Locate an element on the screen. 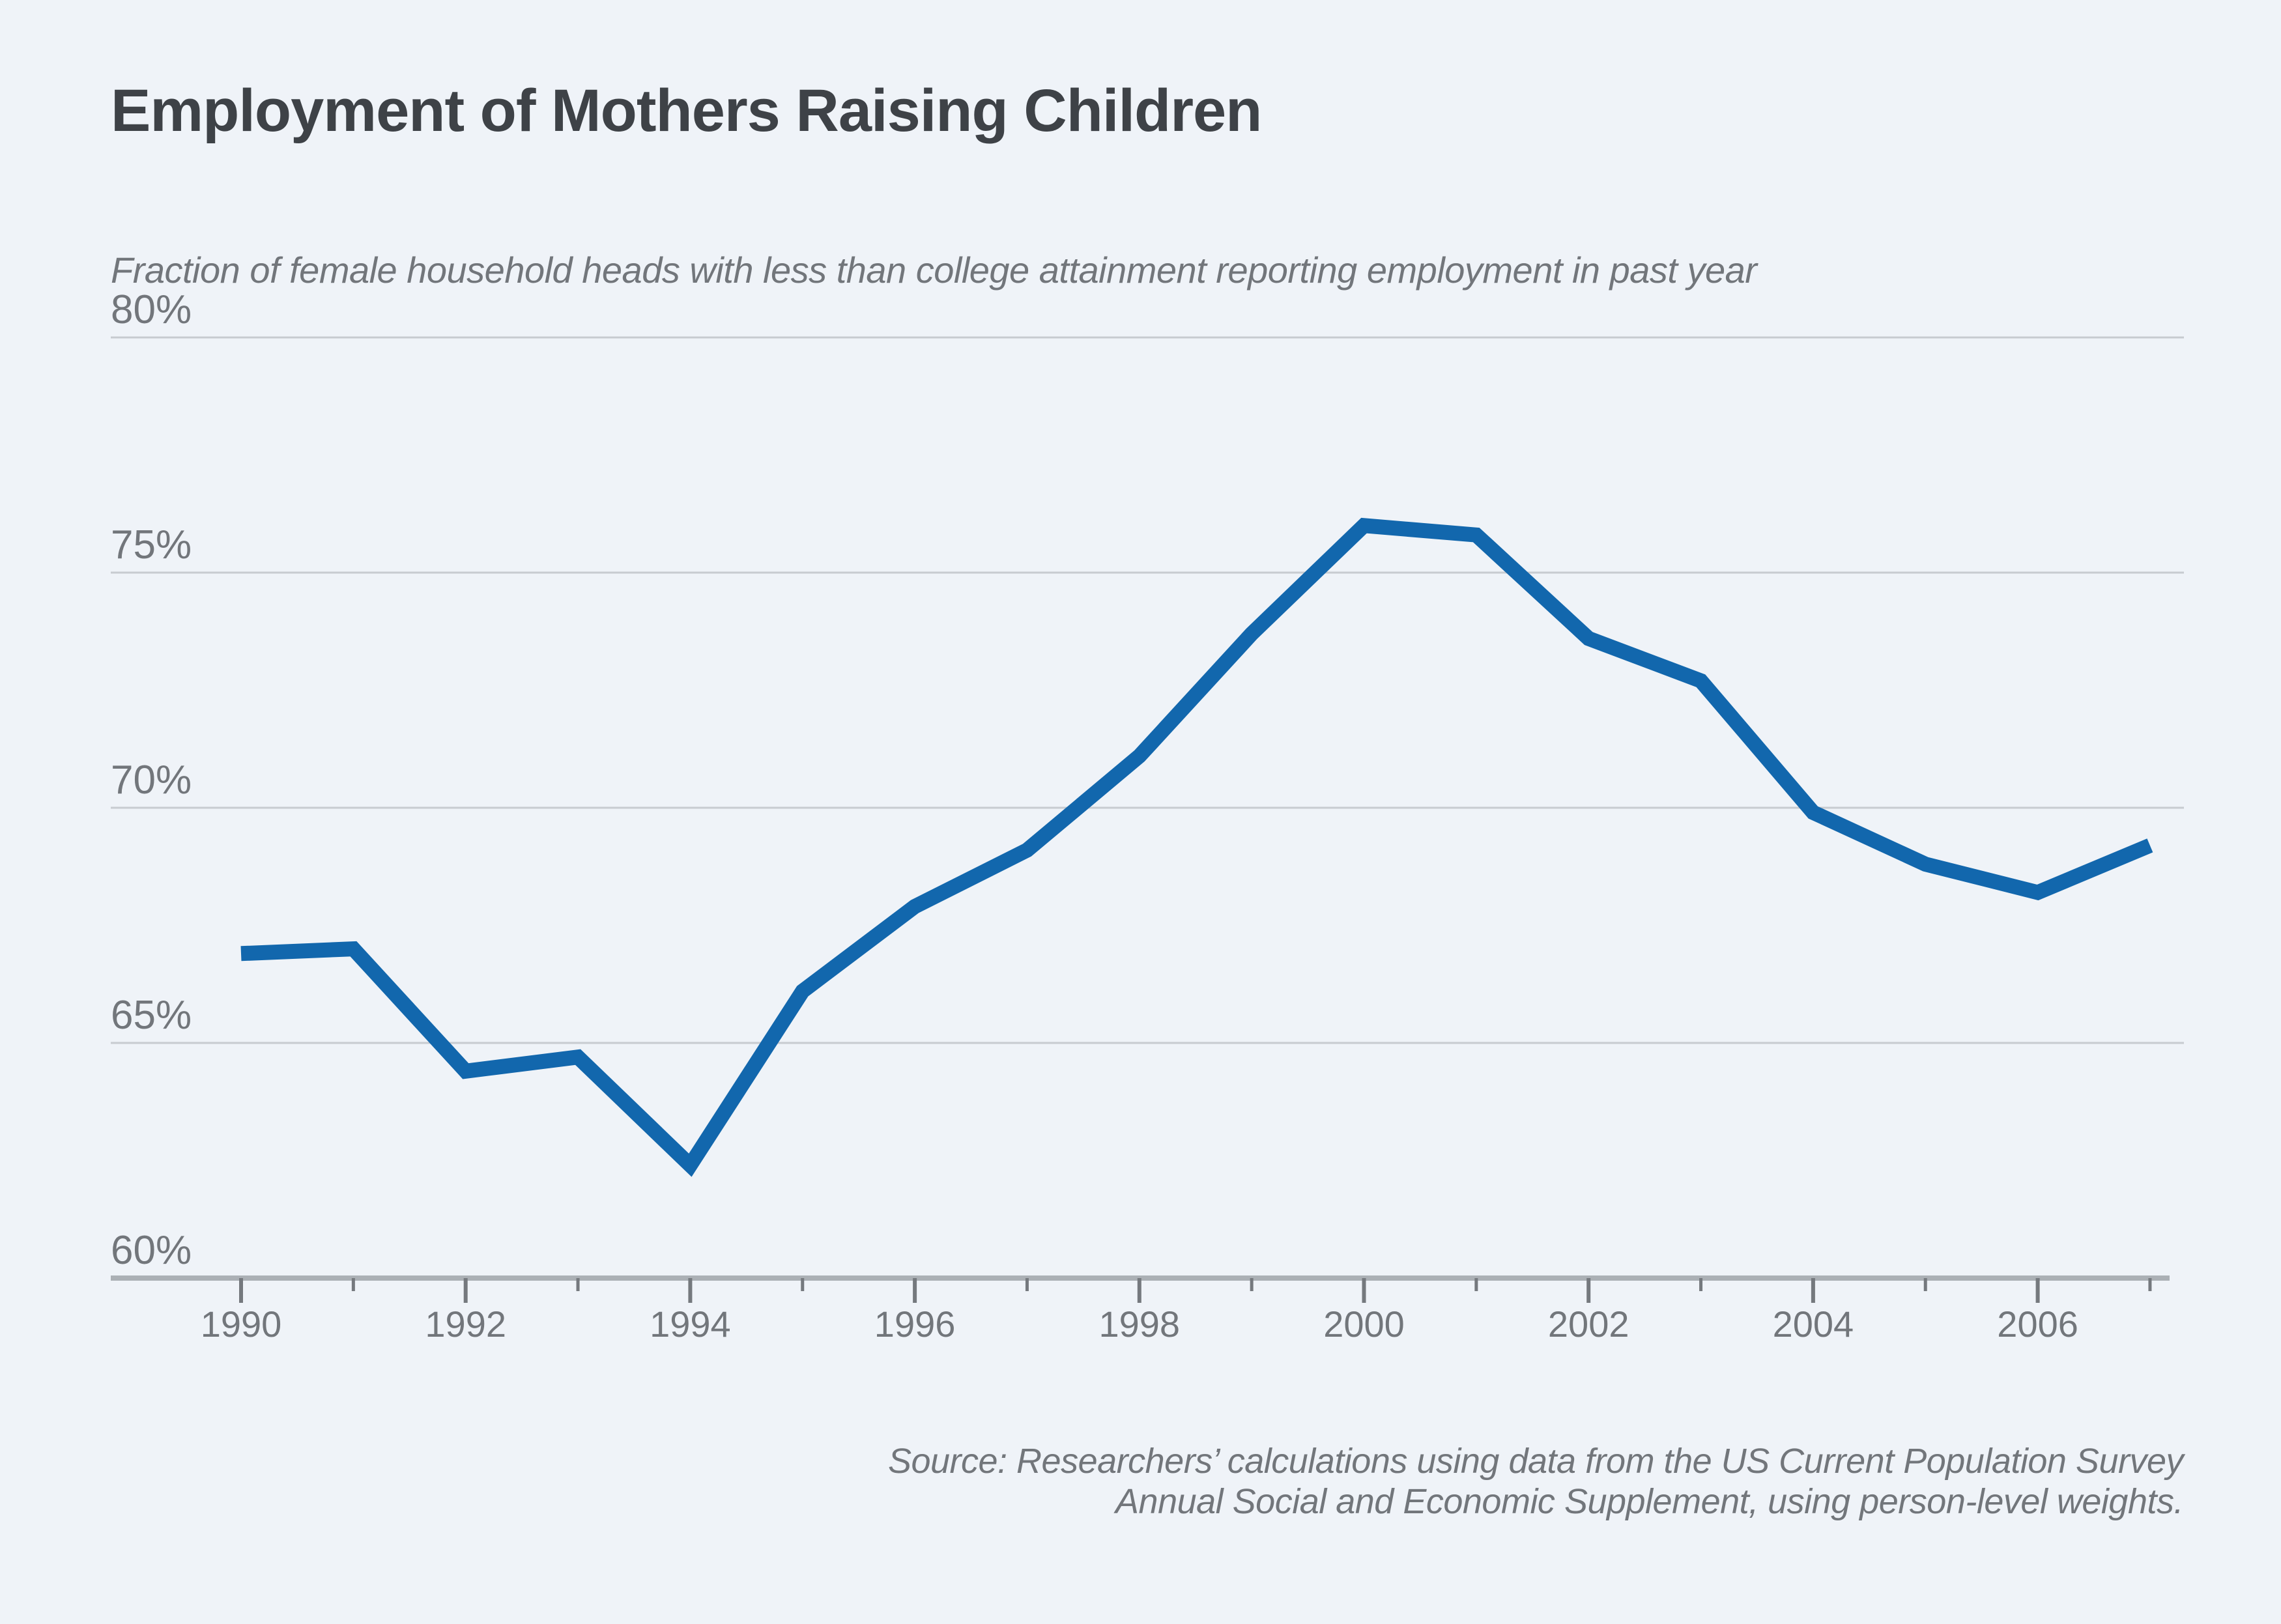  x-axis-label-2004: 2004 is located at coordinates (1813, 1324).